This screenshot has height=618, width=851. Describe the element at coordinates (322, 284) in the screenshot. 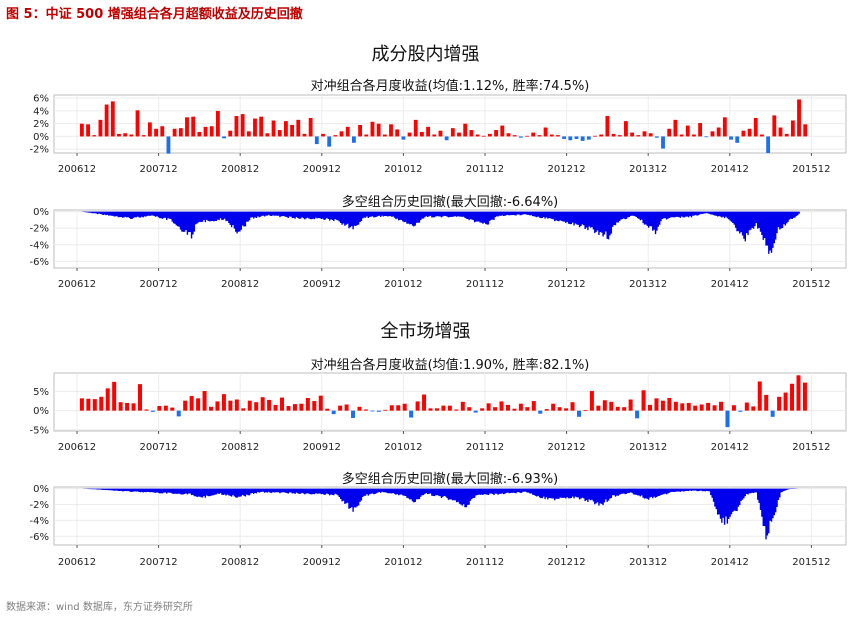

I see `x-tick-label: 200912` at that location.